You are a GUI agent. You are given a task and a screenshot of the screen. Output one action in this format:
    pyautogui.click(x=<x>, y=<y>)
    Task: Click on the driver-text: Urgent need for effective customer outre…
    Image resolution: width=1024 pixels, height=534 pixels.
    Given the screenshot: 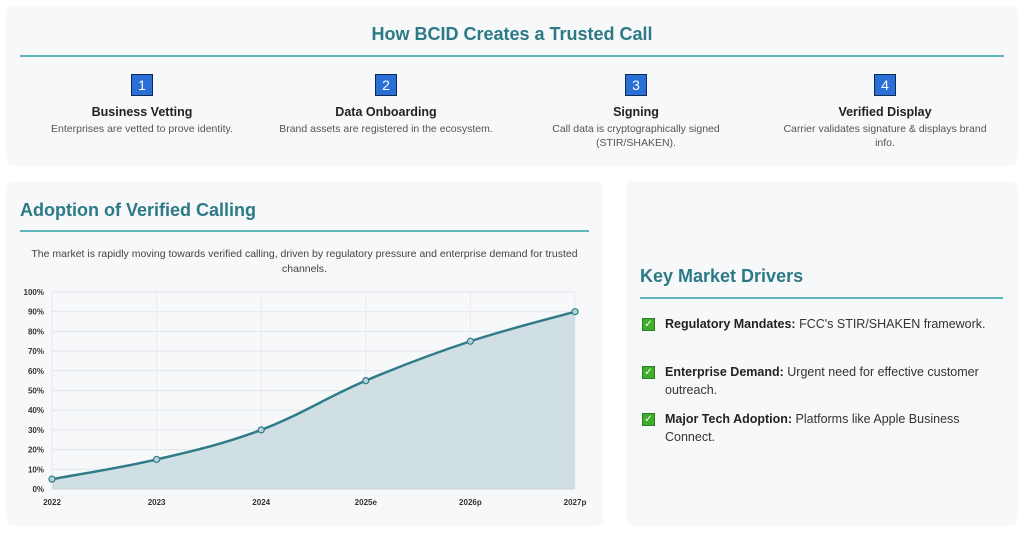 What is the action you would take?
    pyautogui.click(x=822, y=381)
    